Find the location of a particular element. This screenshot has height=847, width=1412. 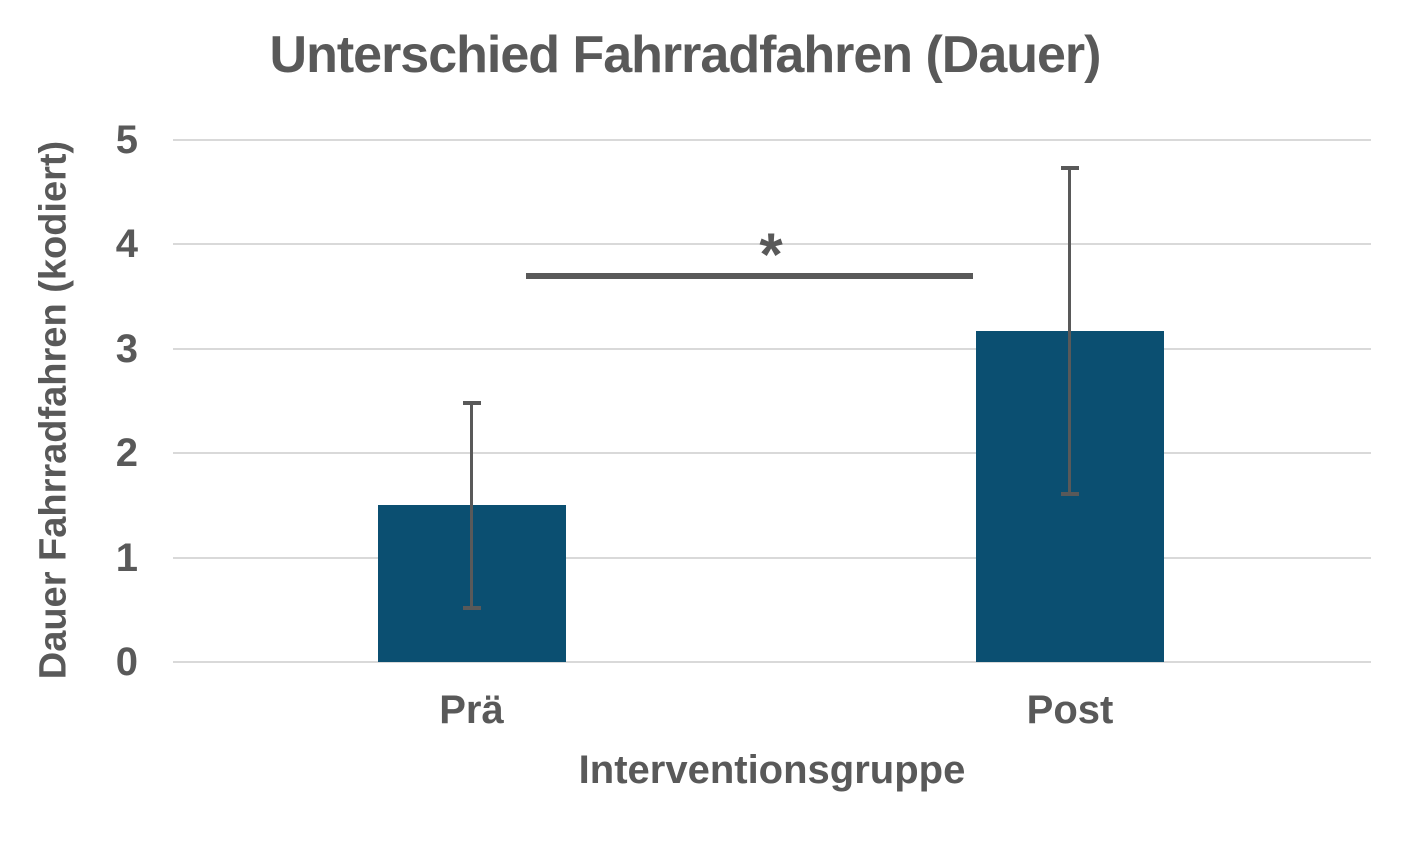

gridline-y4 is located at coordinates (772, 244).